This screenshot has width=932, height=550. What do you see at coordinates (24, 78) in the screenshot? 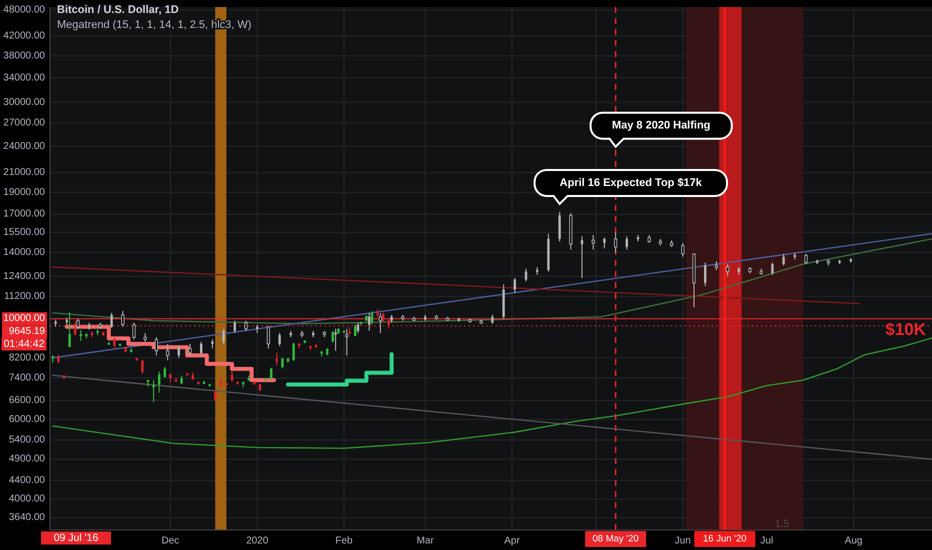
I see `y-tick-label: 34000.00` at bounding box center [24, 78].